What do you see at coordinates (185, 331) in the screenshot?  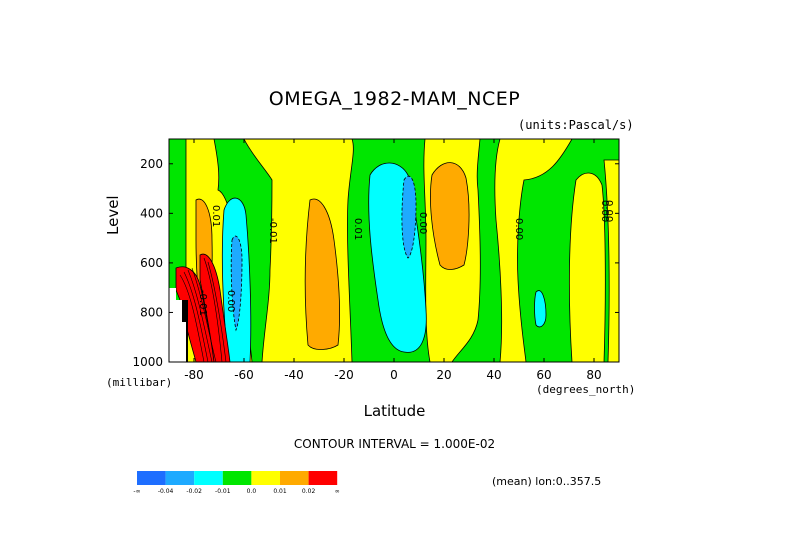 I see `terrain-mask-black` at bounding box center [185, 331].